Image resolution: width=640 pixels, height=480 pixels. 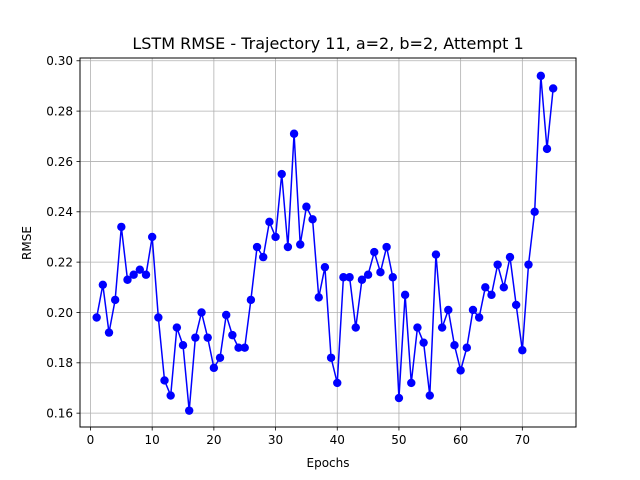 What do you see at coordinates (460, 440) in the screenshot?
I see `x-tick-label: 60` at bounding box center [460, 440].